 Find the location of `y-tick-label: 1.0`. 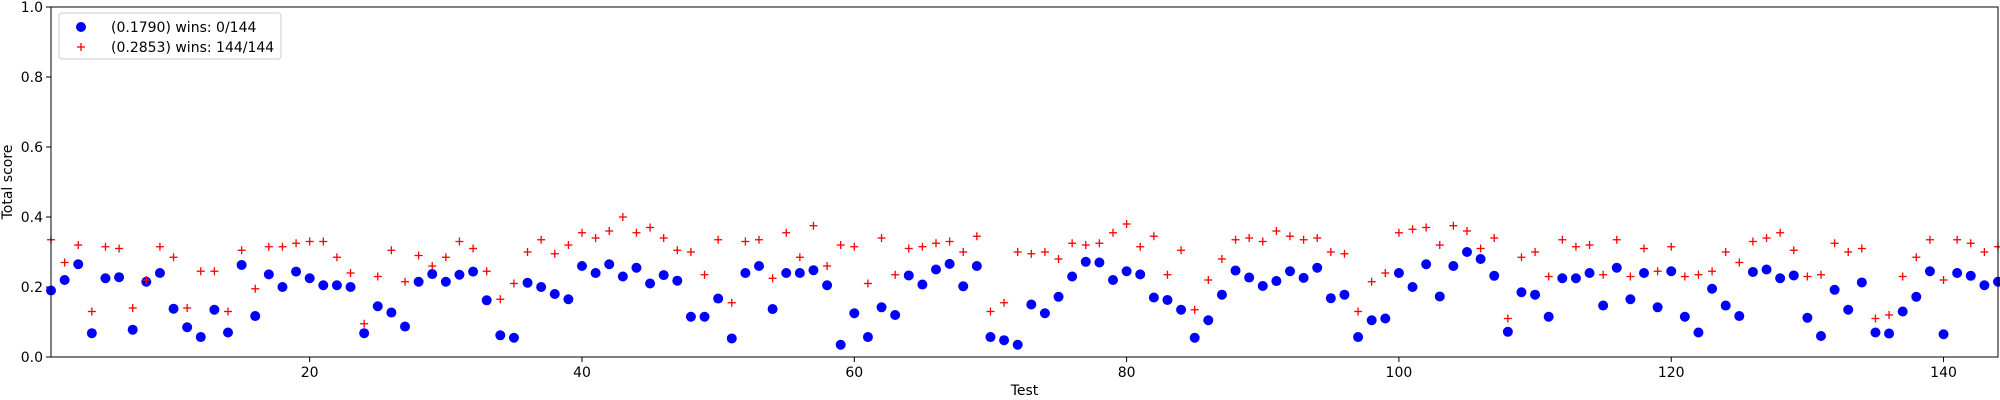

y-tick-label: 1.0 is located at coordinates (32, 8).